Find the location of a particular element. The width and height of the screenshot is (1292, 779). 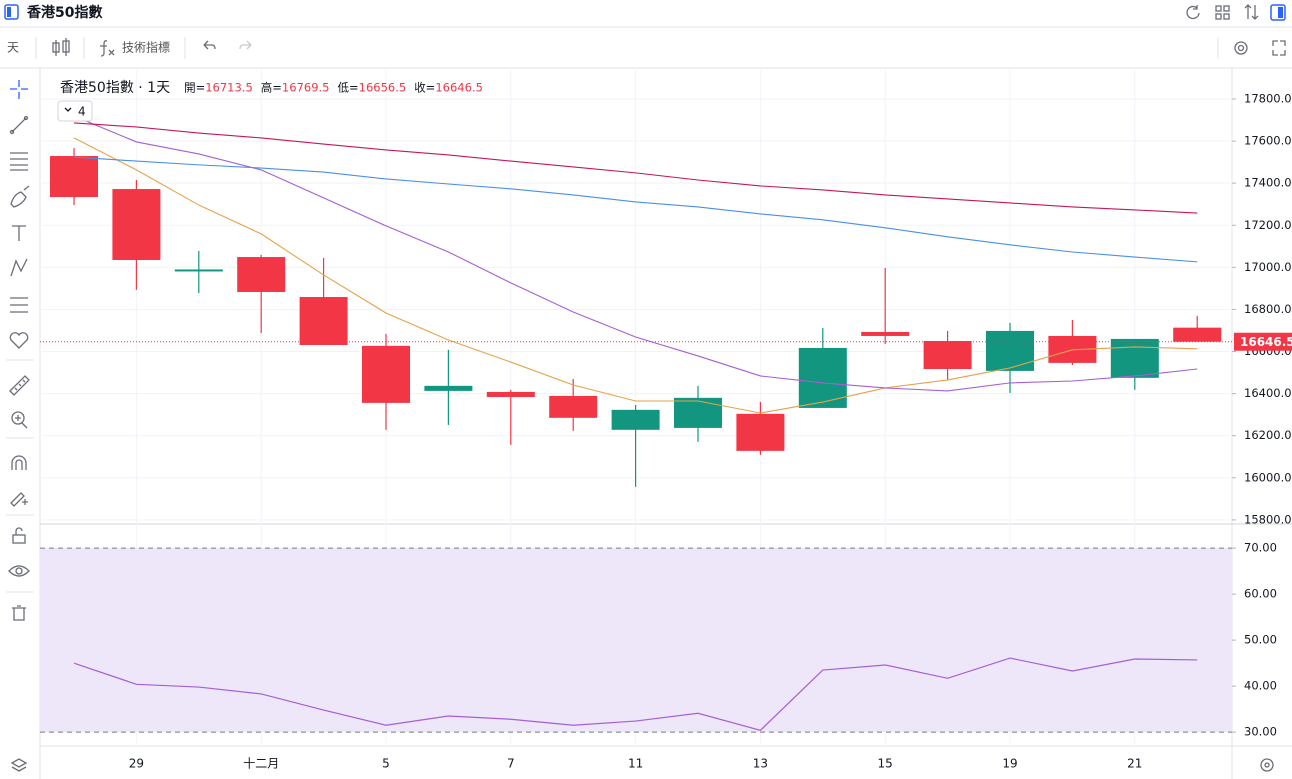

x-tick-label: 29 is located at coordinates (136, 764).